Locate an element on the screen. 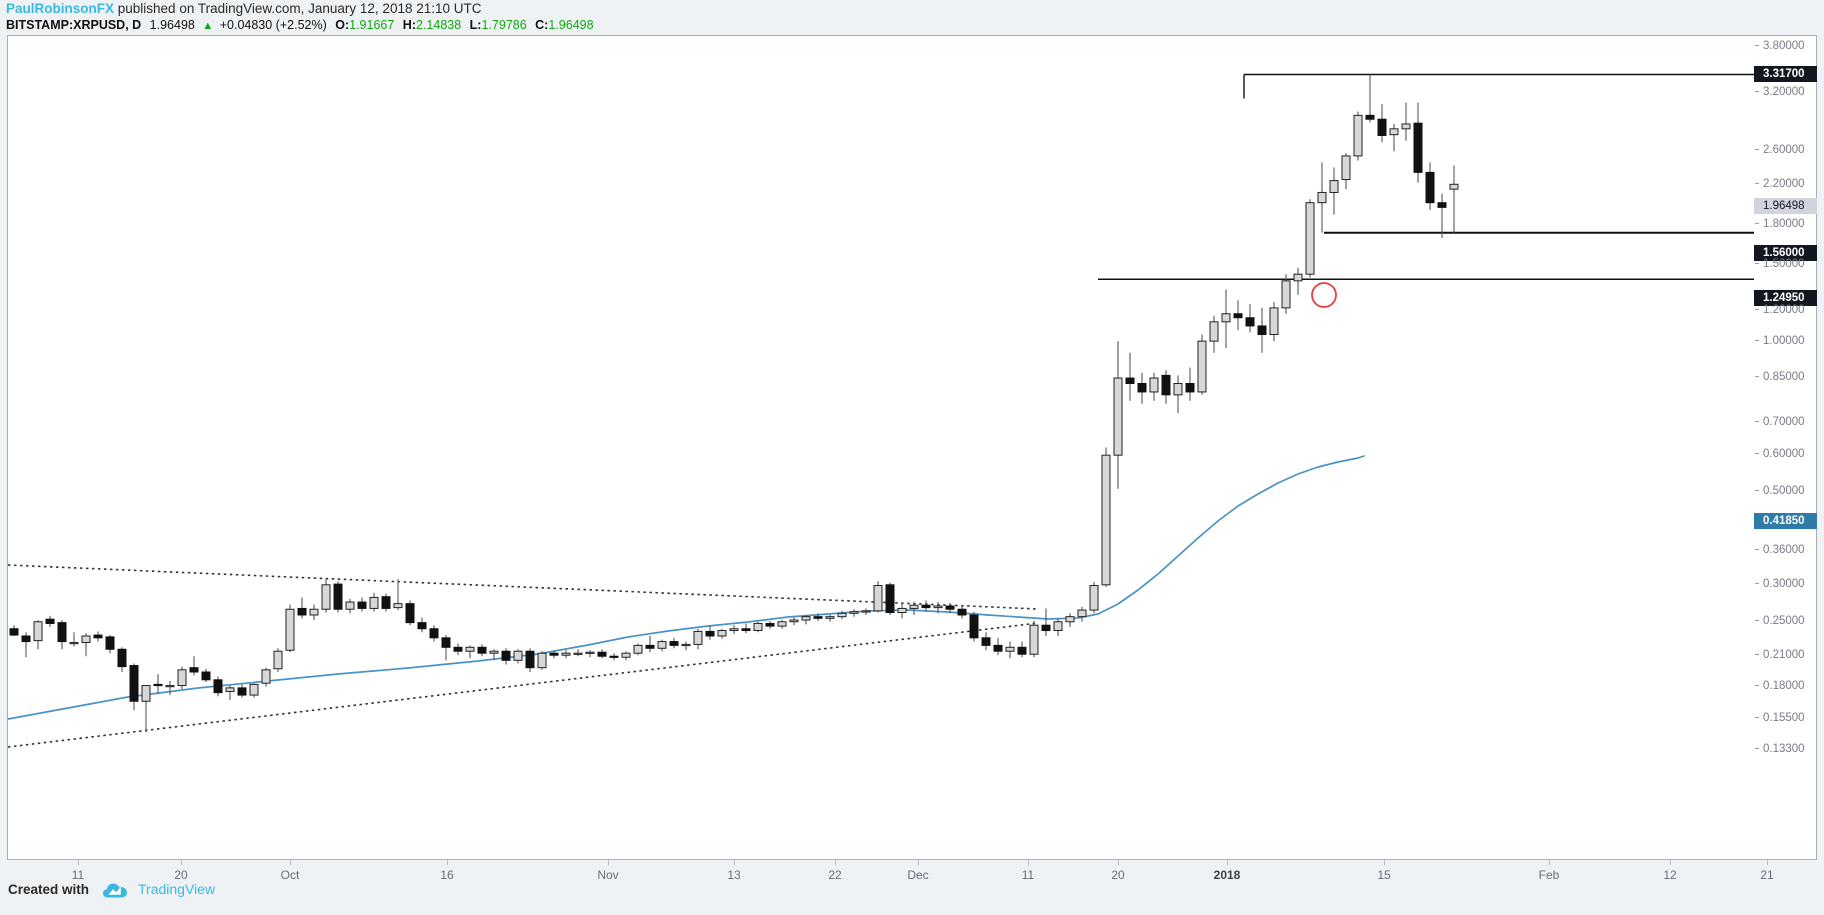 This screenshot has height=915, width=1824. breakdown-circle-marker is located at coordinates (1324, 295).